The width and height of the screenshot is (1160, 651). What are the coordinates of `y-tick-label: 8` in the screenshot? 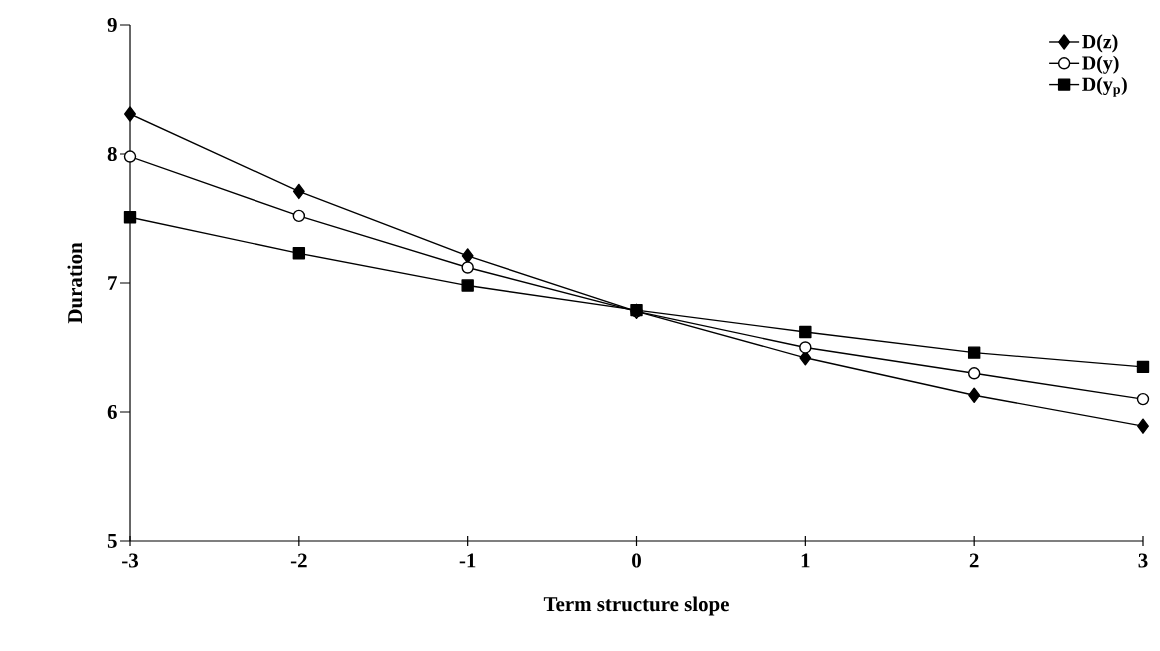 It's located at (112, 154).